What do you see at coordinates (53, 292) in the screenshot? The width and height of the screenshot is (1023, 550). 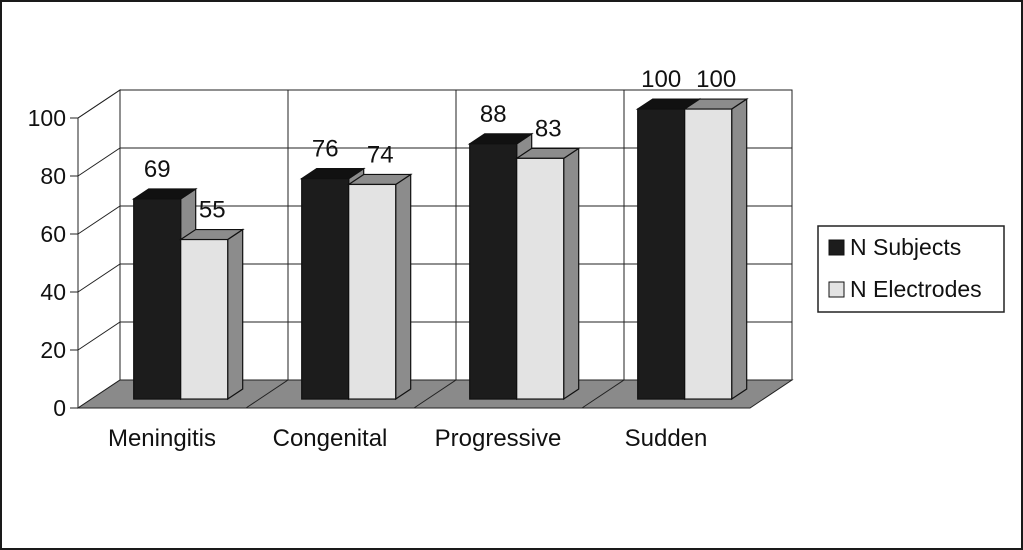 I see `y-tick-label: 40` at bounding box center [53, 292].